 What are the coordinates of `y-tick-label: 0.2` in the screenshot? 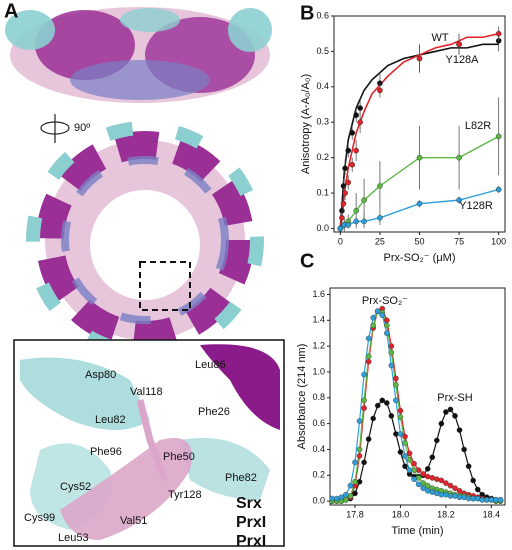 It's located at (318, 475).